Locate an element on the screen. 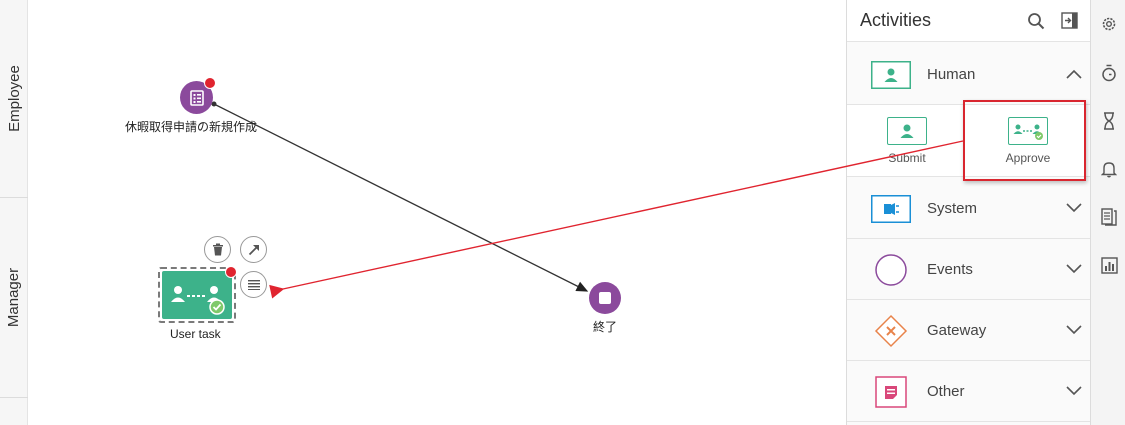 This screenshot has height=425, width=1125. approve-highlight-annotation is located at coordinates (1024, 140).